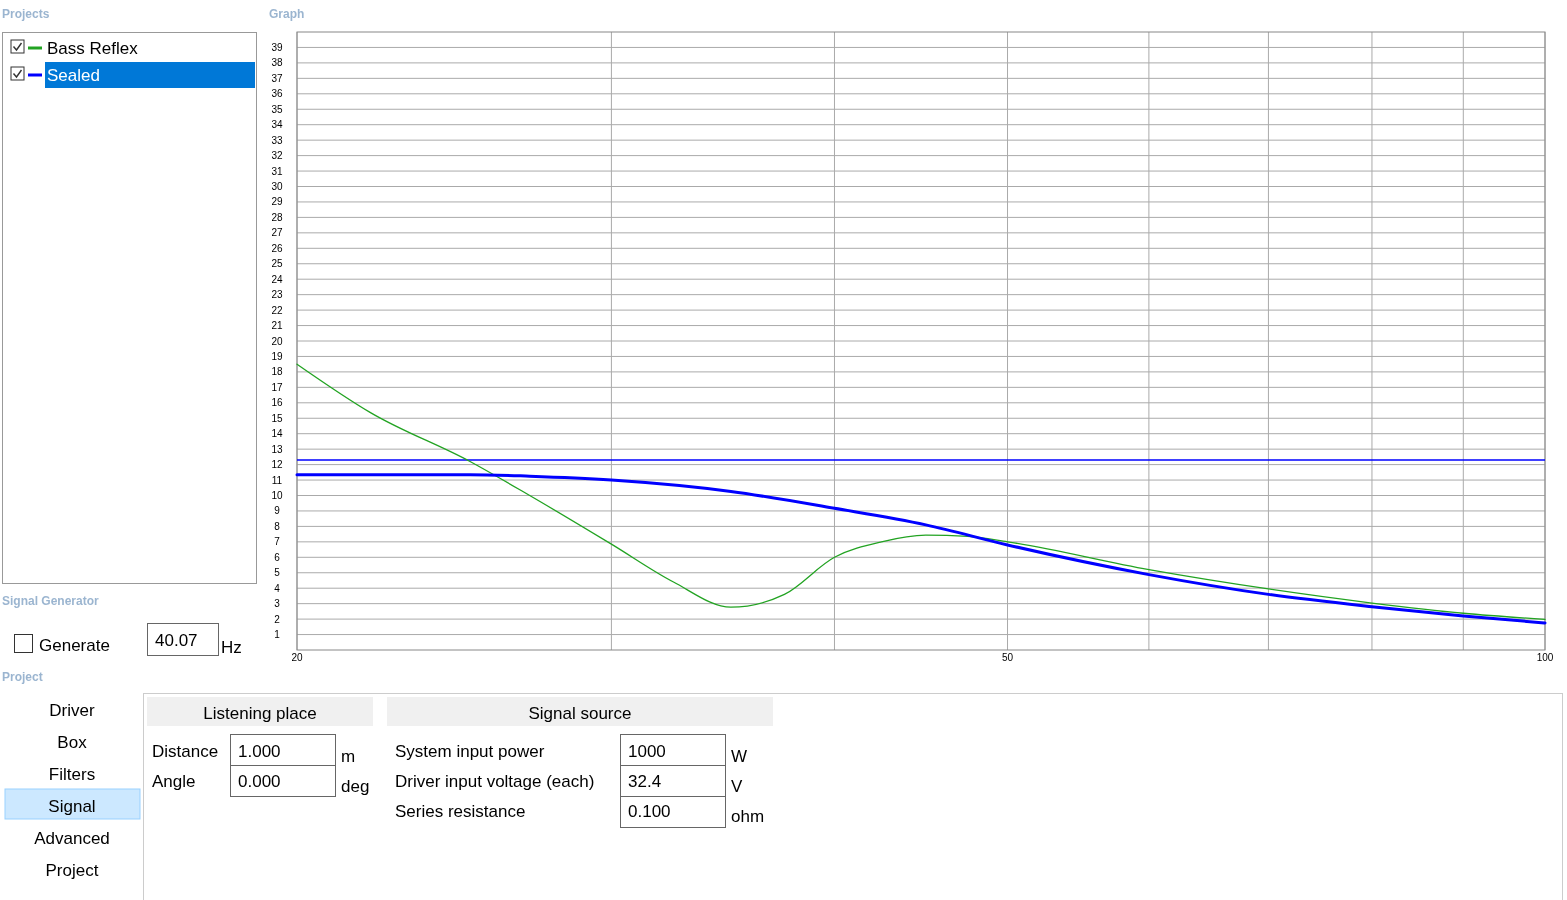  Describe the element at coordinates (277, 310) in the screenshot. I see `y-tick-label: 22` at that location.